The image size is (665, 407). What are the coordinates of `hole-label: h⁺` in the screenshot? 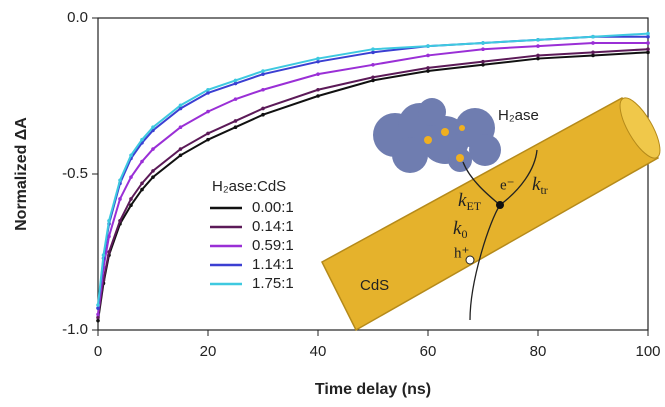 It's located at (461, 253).